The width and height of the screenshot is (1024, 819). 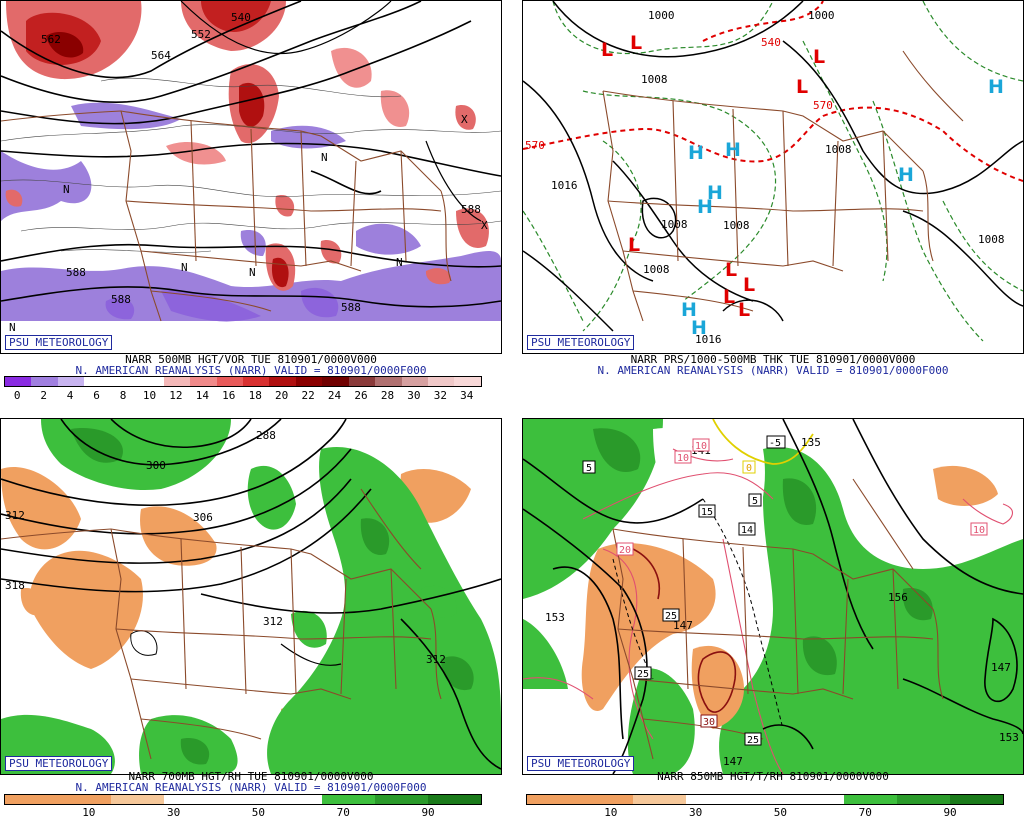 What do you see at coordinates (176, 395) in the screenshot?
I see `colorbar-tick-label: 12` at bounding box center [176, 395].